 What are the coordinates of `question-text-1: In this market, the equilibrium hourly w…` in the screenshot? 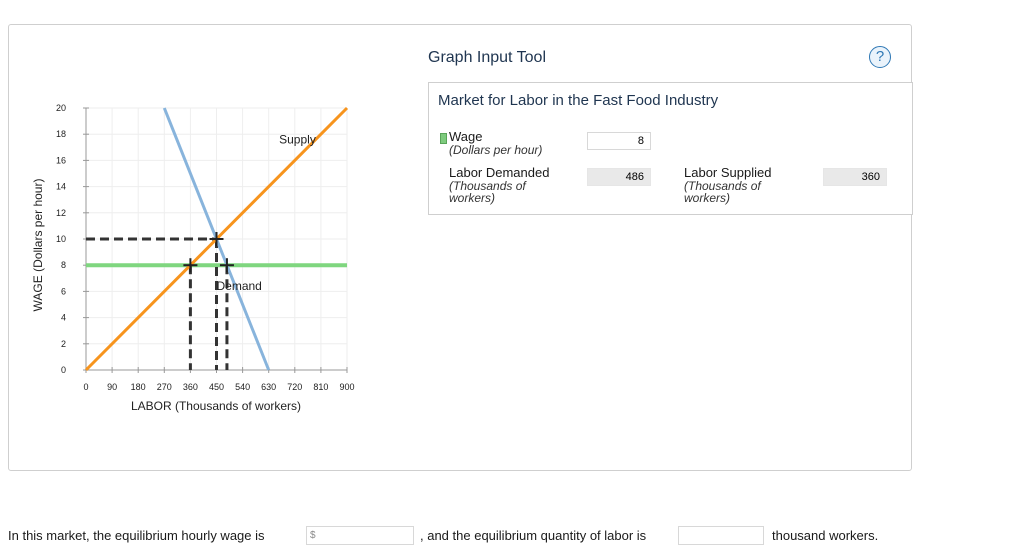 It's located at (136, 535).